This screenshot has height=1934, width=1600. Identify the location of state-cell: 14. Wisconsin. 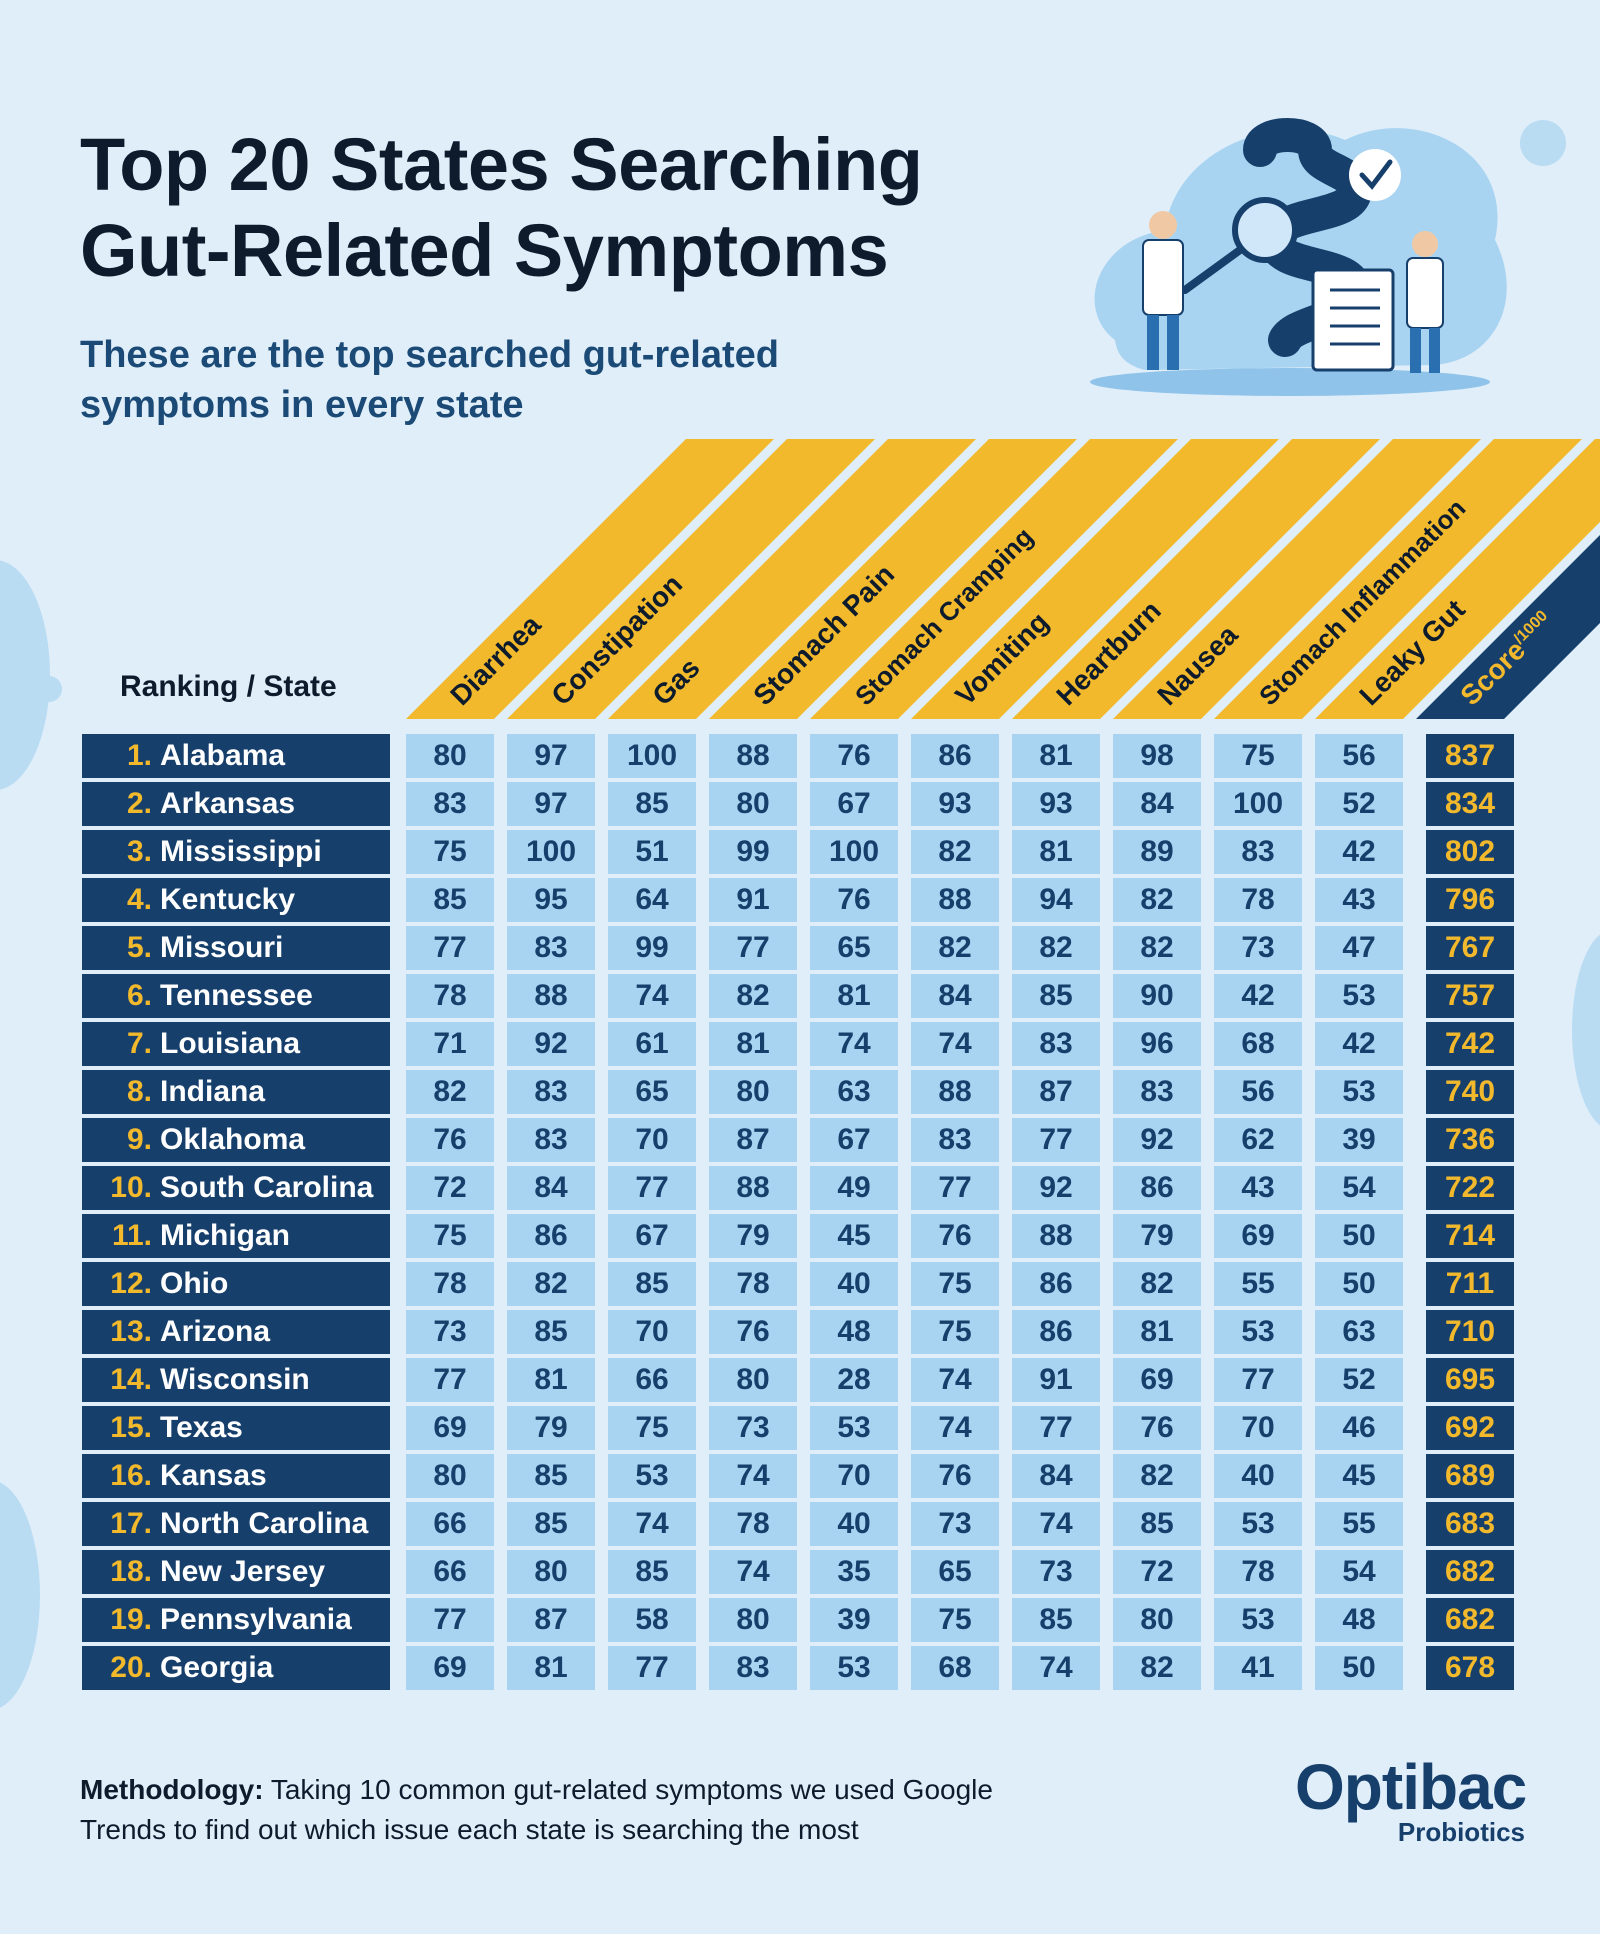
(236, 1380).